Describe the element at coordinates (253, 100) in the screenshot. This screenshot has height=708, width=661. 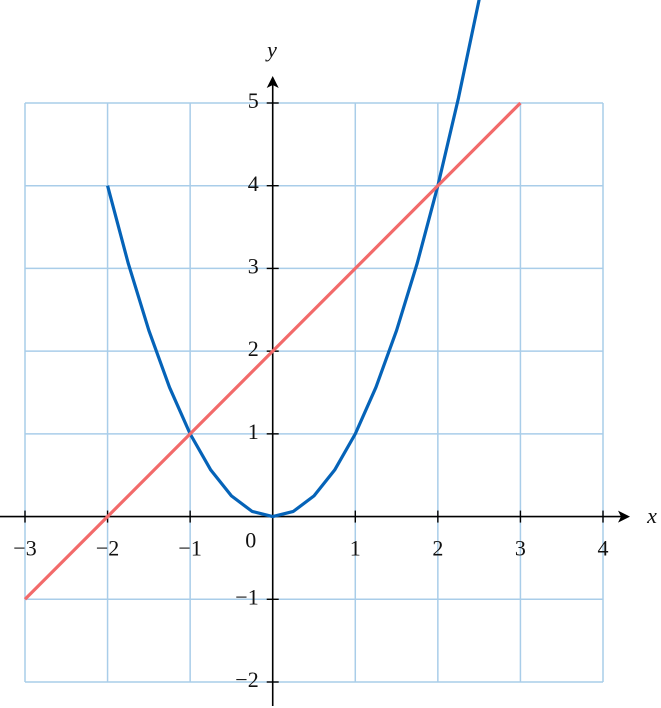
I see `y-tick-label: 5` at that location.